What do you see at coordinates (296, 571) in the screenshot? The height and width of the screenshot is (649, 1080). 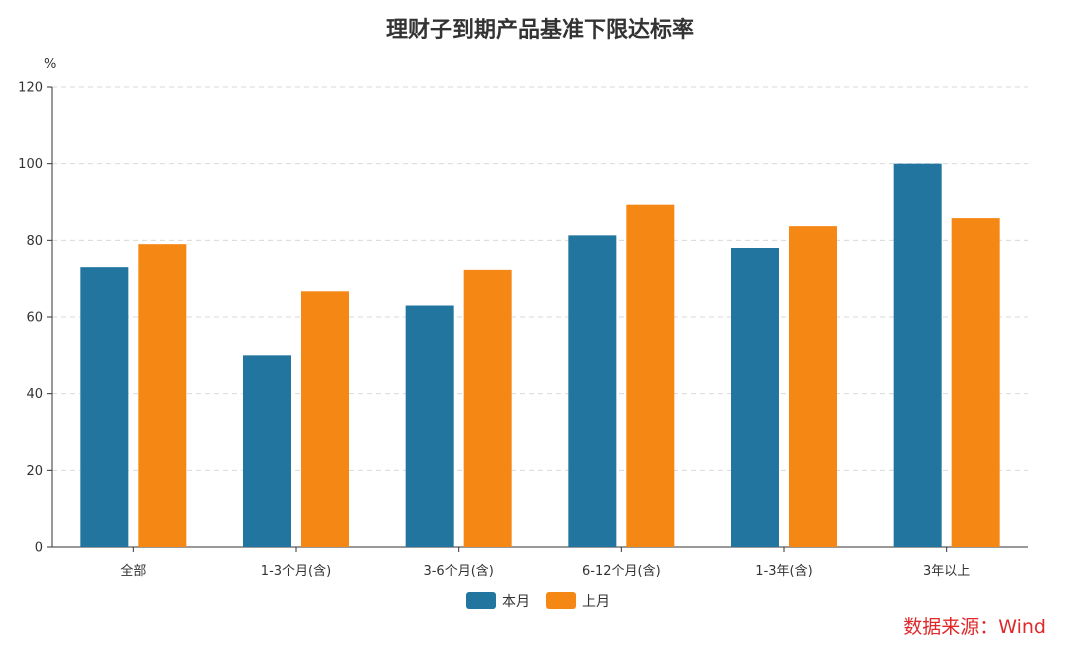 I see `x-tick-label: 1-3个月(含)` at bounding box center [296, 571].